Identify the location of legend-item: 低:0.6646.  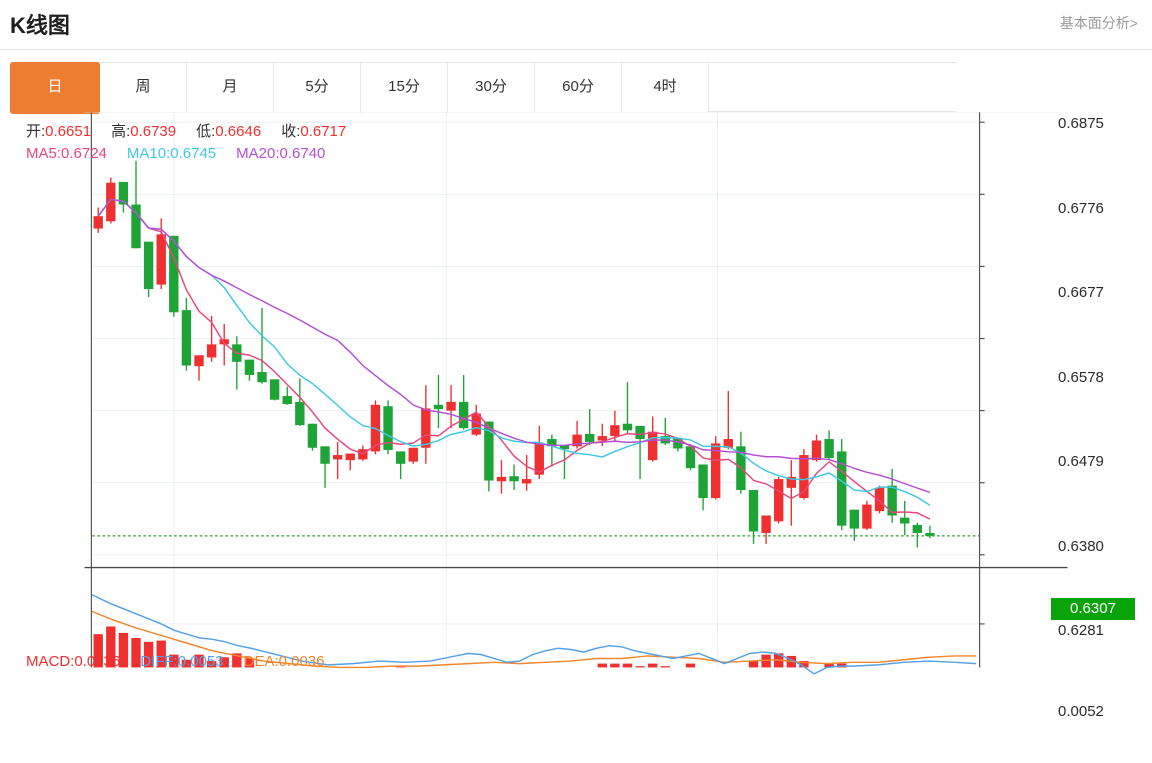
(229, 131).